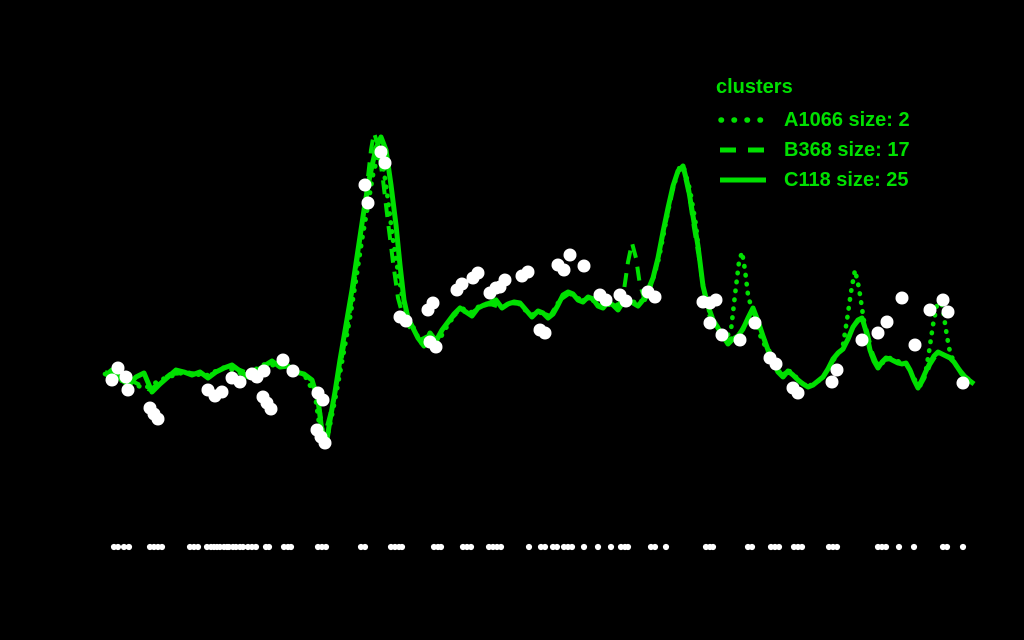 This screenshot has width=1024, height=640. I want to click on legend-title: clusters, so click(754, 87).